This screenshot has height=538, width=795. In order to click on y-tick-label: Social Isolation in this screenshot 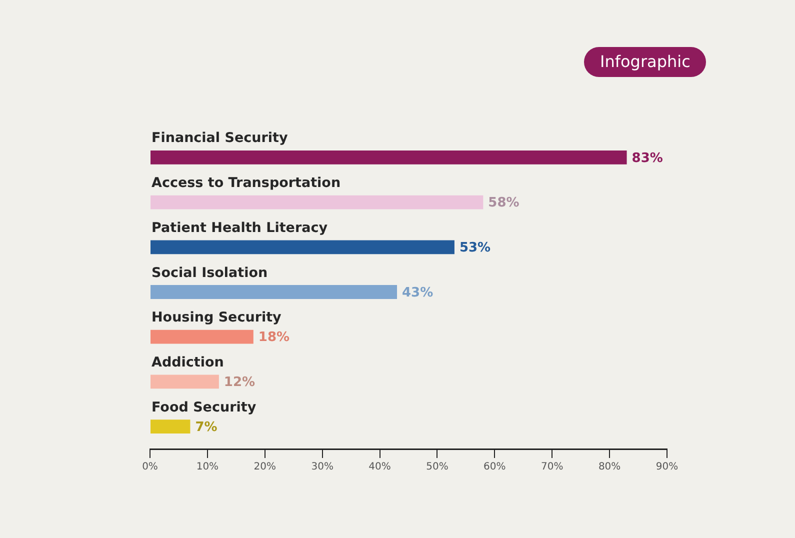, I will do `click(210, 272)`.